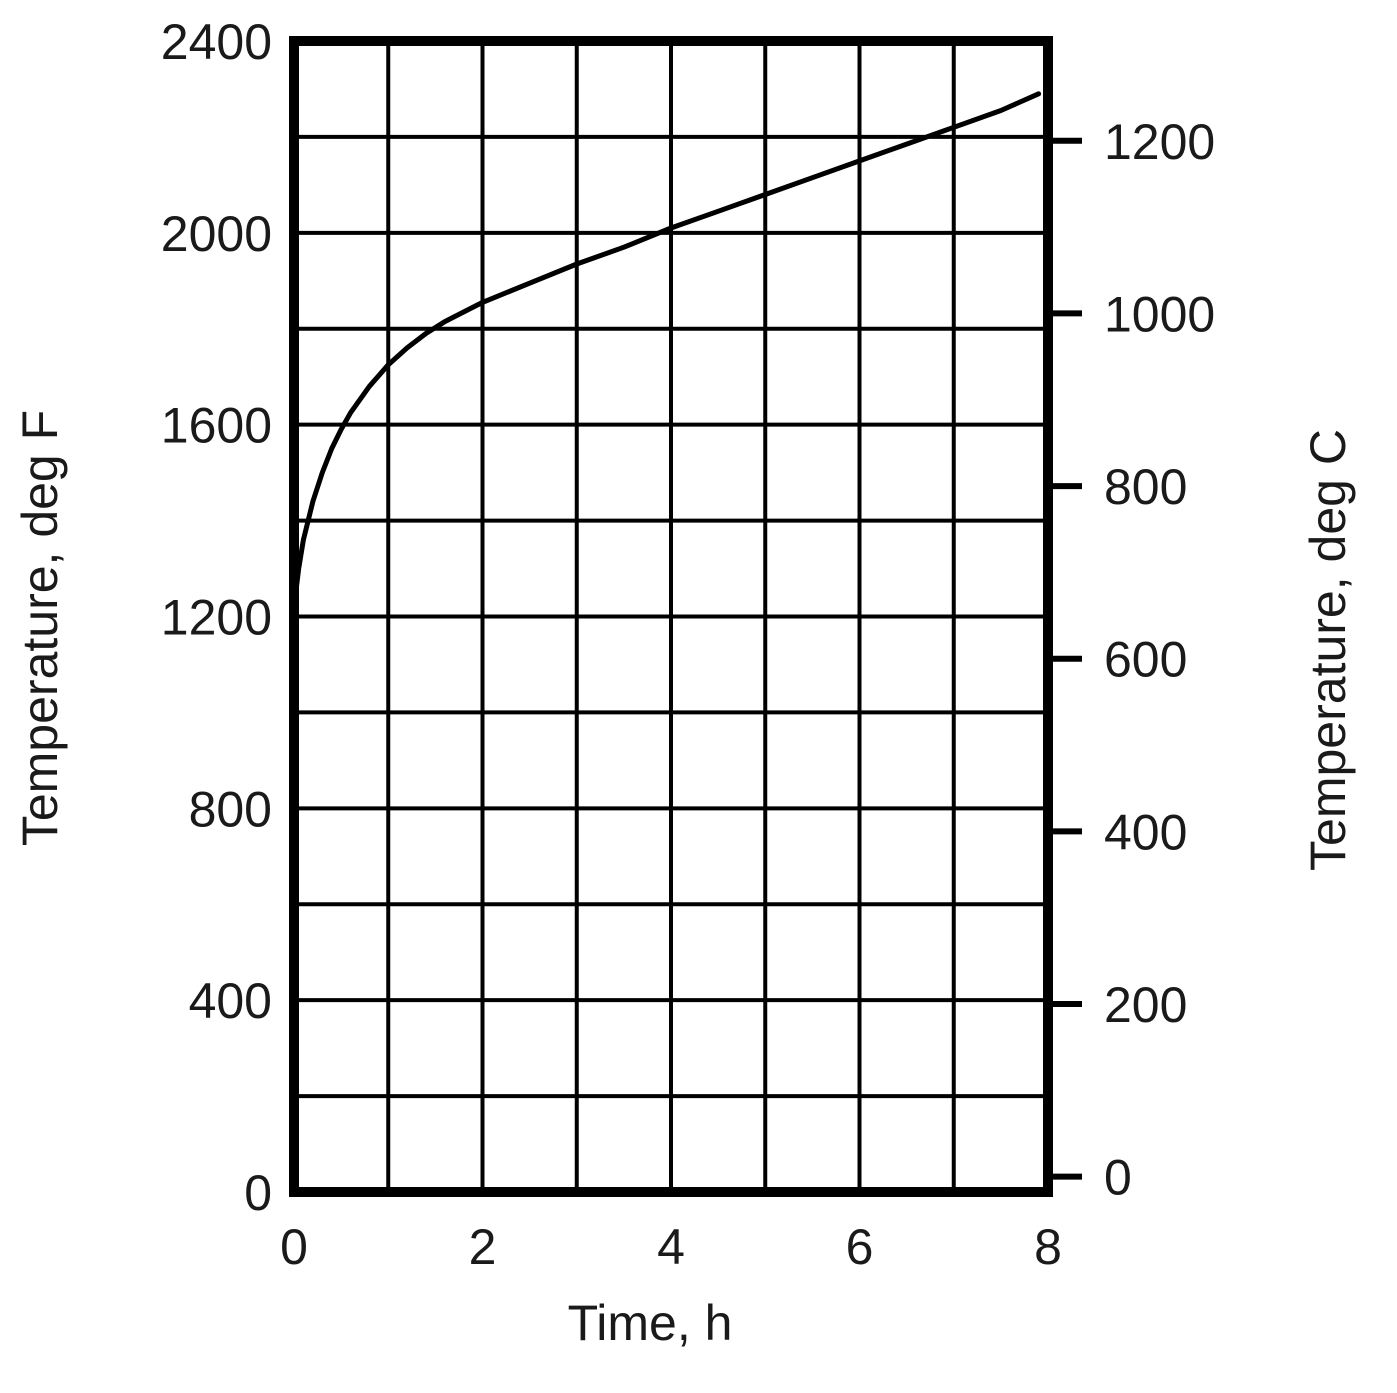 Image resolution: width=1397 pixels, height=1393 pixels. I want to click on y-axis-title-right: Temperature, deg C, so click(1328, 650).